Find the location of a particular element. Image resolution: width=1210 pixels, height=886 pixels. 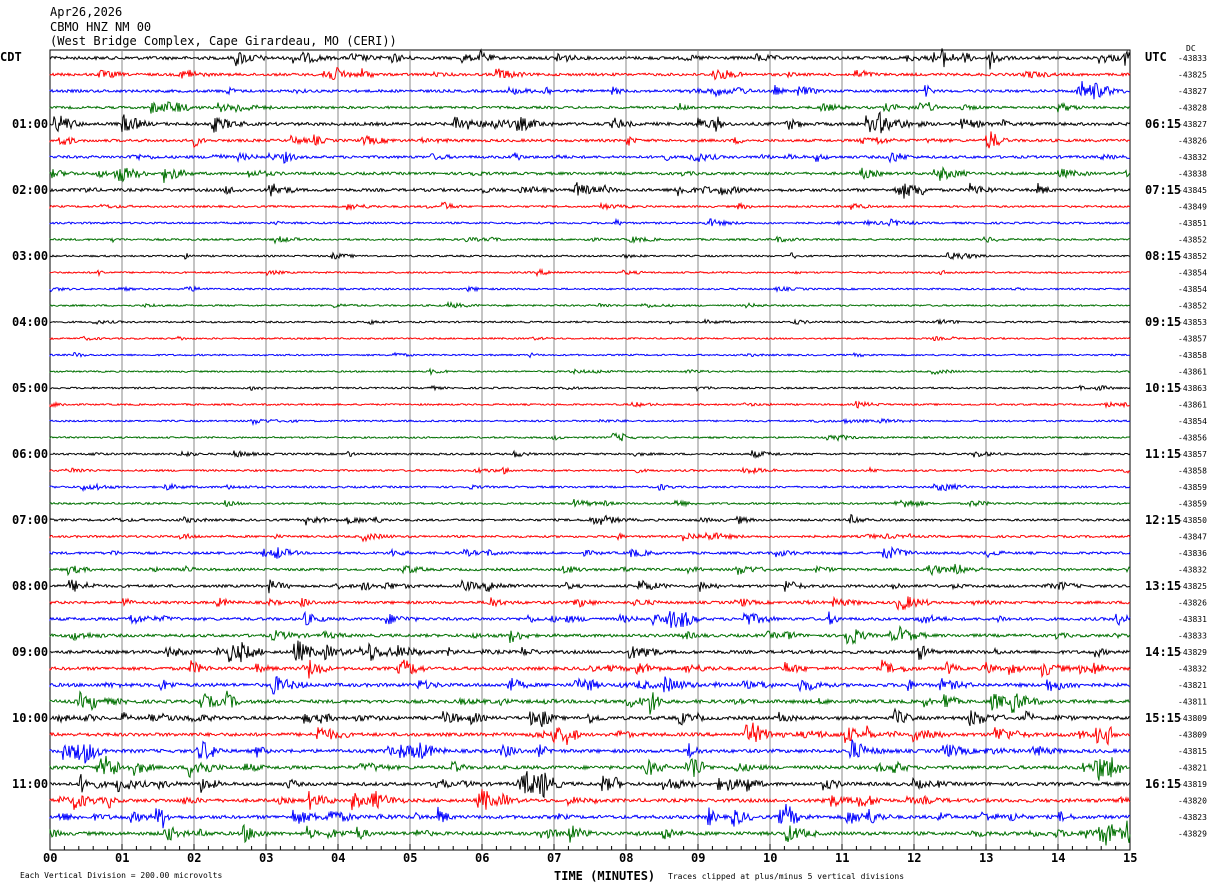

x-tick-label: 01 is located at coordinates (122, 858).